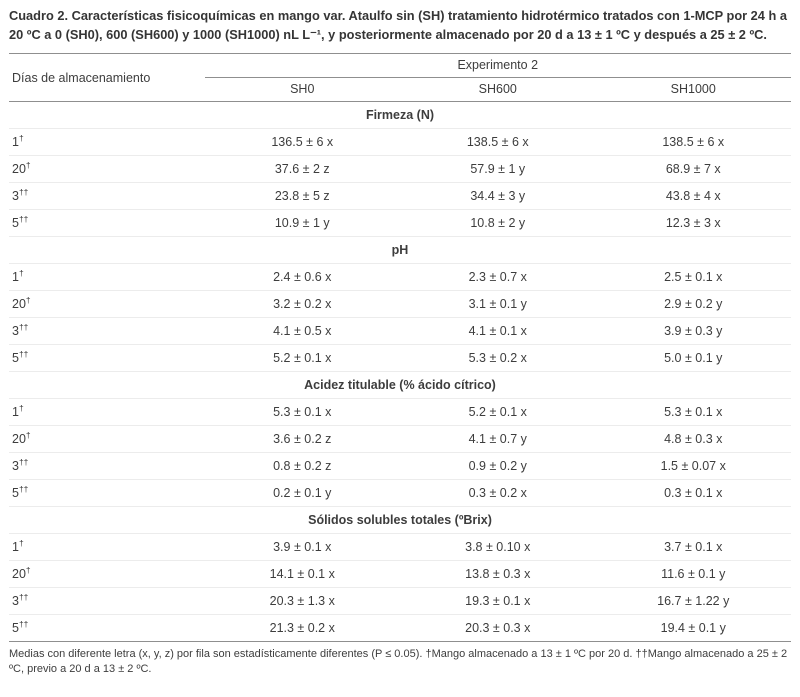 This screenshot has height=697, width=800. Describe the element at coordinates (498, 331) in the screenshot. I see `value-cell: 4.1 ± 0.1 x` at that location.